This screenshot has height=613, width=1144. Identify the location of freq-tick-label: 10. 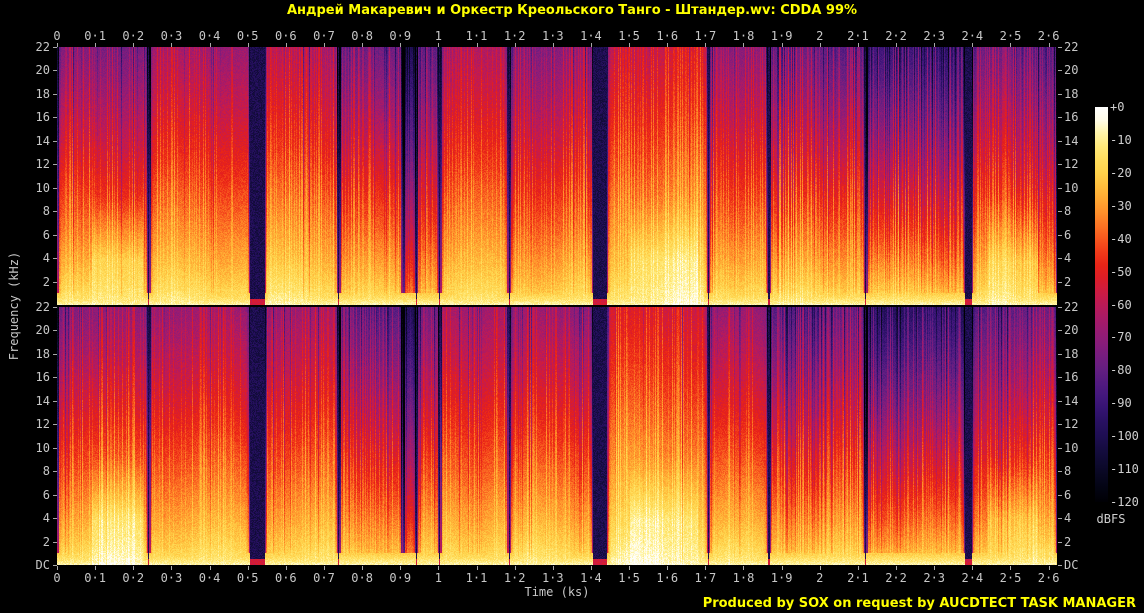
(1071, 187).